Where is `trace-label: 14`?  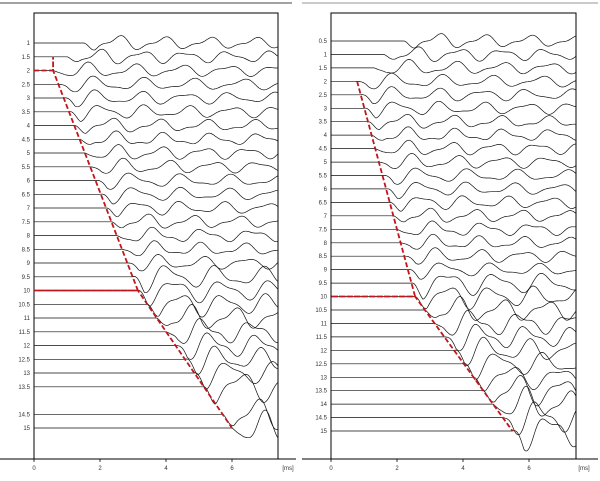 trace-label: 14 is located at coordinates (323, 405).